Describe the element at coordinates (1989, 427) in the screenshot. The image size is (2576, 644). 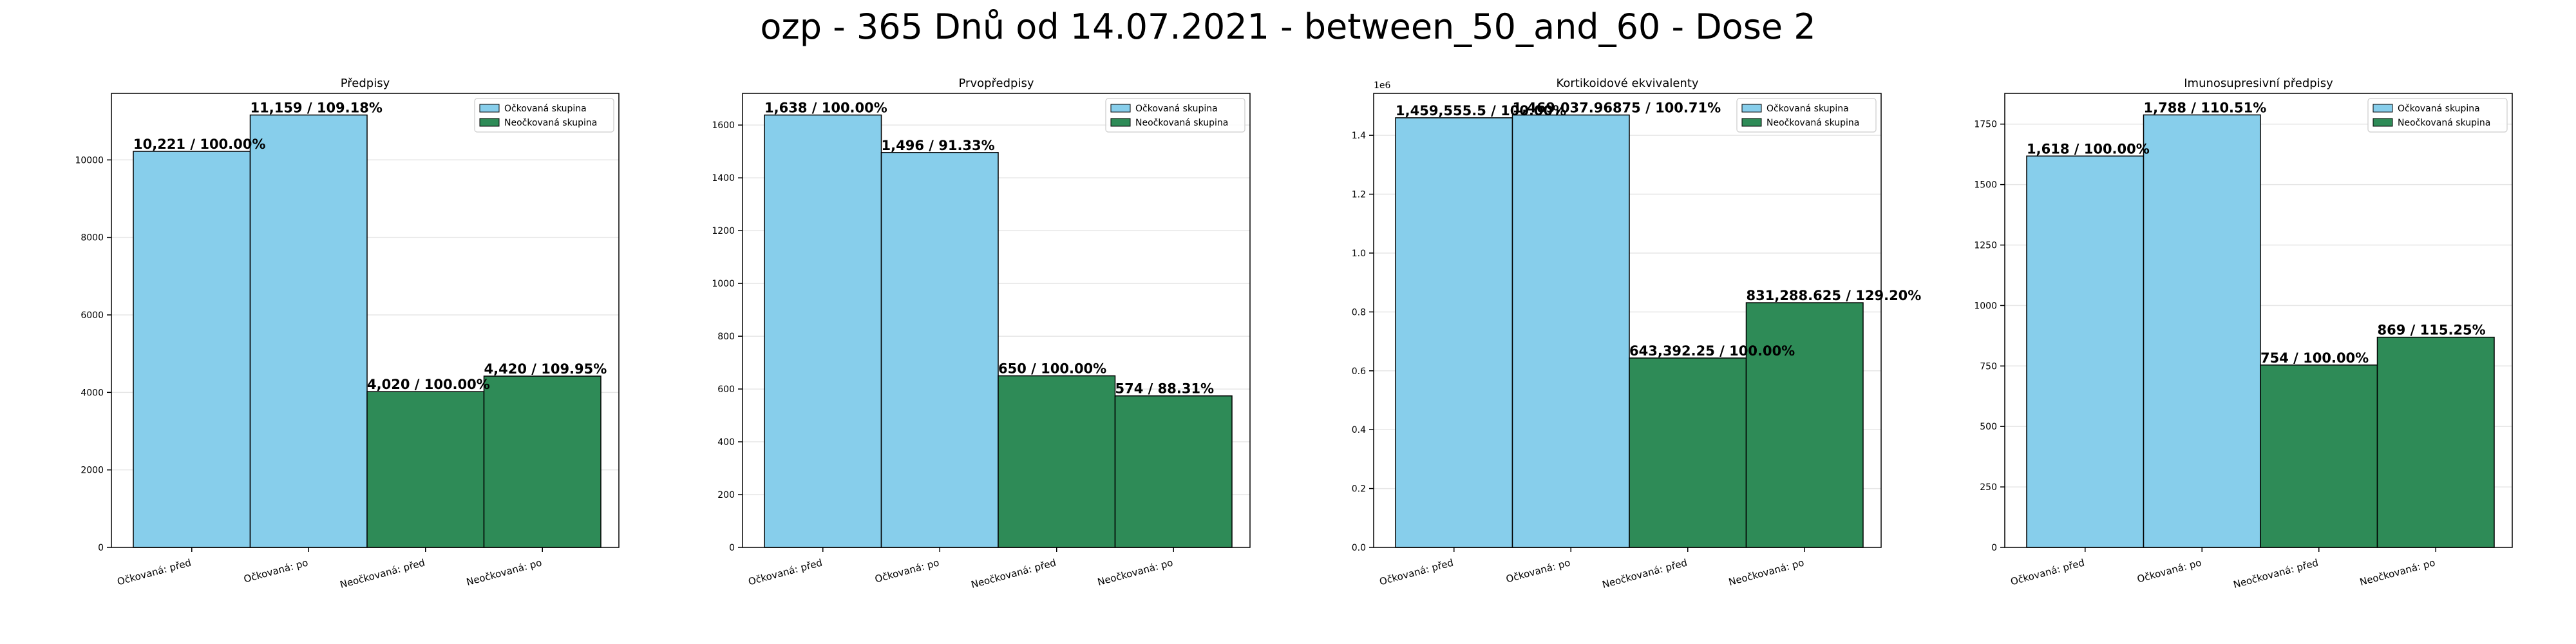
I see `y-tick-label: 500` at that location.